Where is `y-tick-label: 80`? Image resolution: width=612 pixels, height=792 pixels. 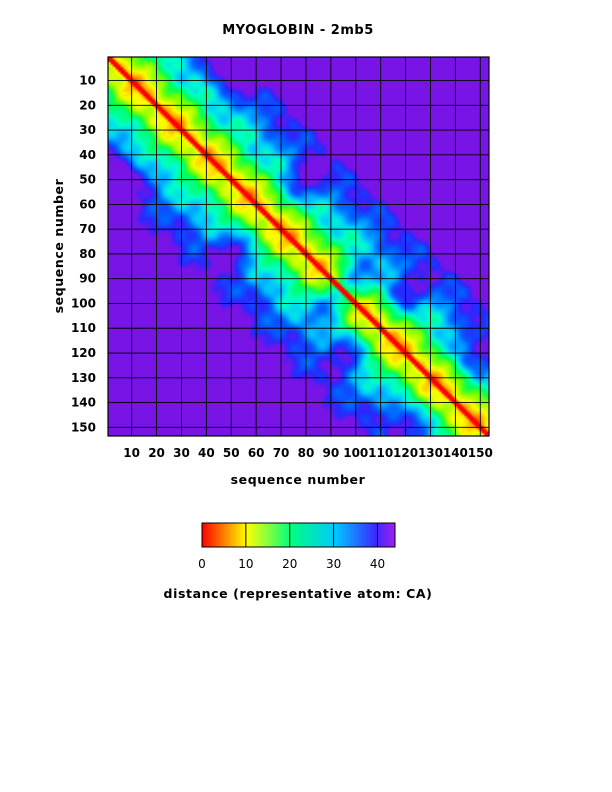 y-tick-label: 80 is located at coordinates (87, 254).